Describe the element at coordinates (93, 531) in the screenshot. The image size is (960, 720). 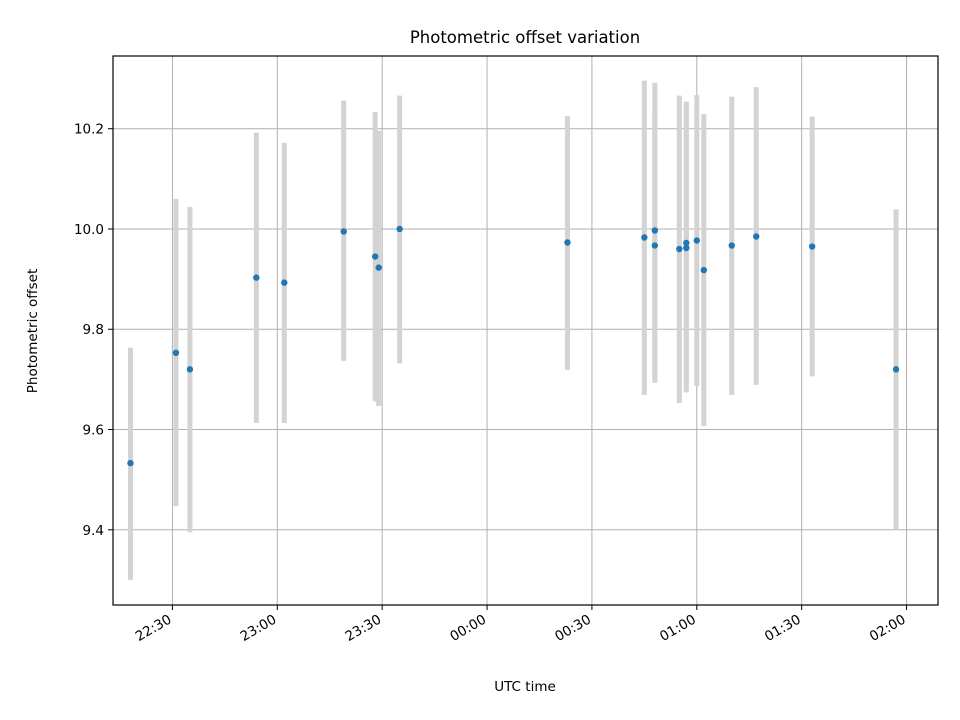
I see `y-tick-label: 9.4` at that location.